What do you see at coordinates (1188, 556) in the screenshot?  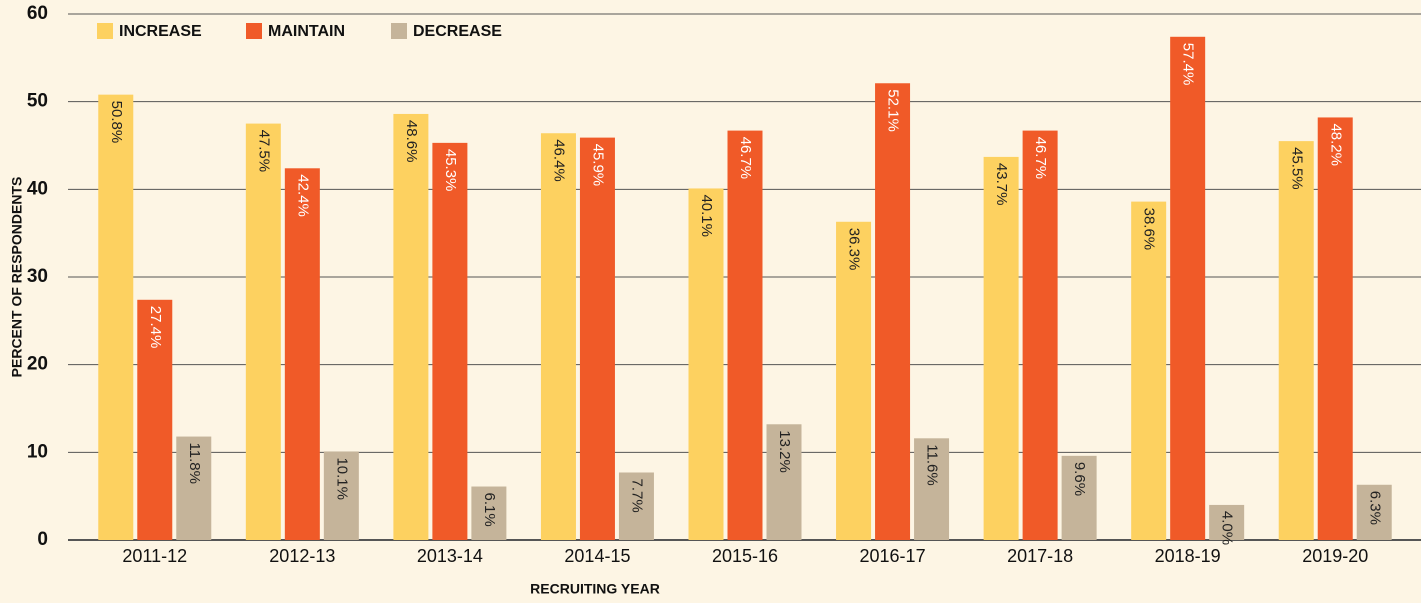 I see `x-tick-label: 2018-19` at bounding box center [1188, 556].